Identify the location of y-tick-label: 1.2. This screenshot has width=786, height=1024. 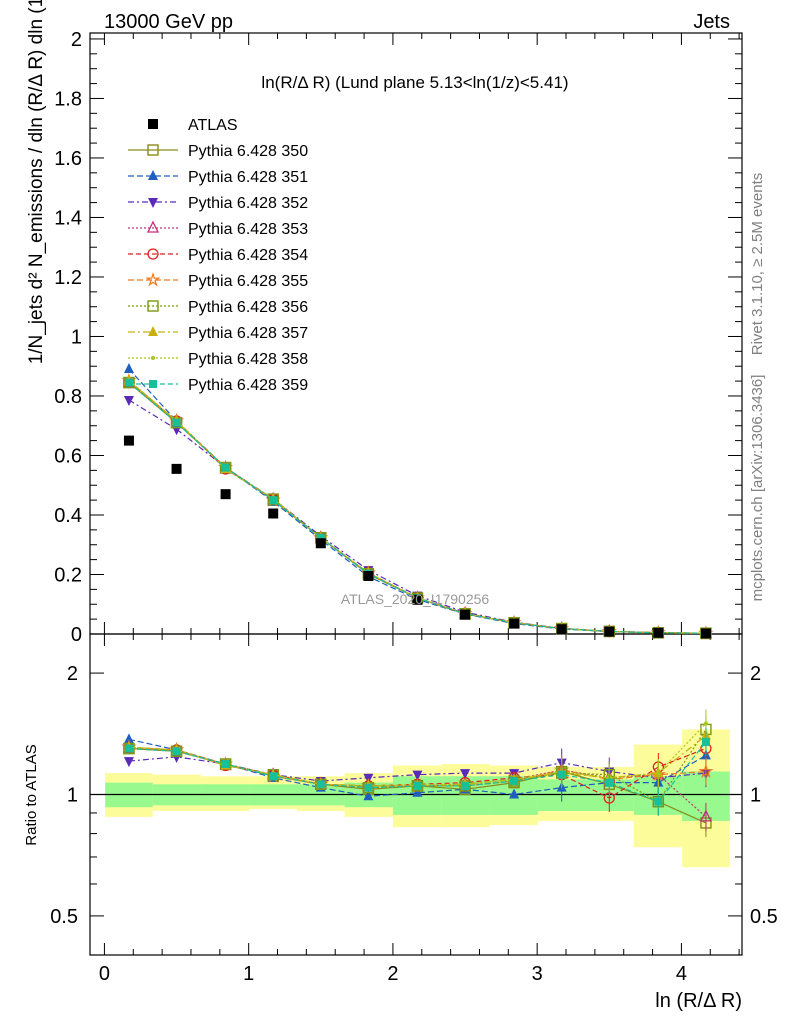
(68, 278).